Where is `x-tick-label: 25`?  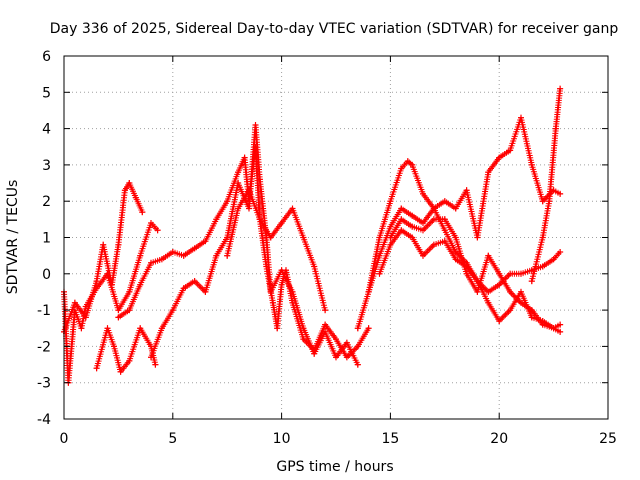 x-tick-label: 25 is located at coordinates (608, 439).